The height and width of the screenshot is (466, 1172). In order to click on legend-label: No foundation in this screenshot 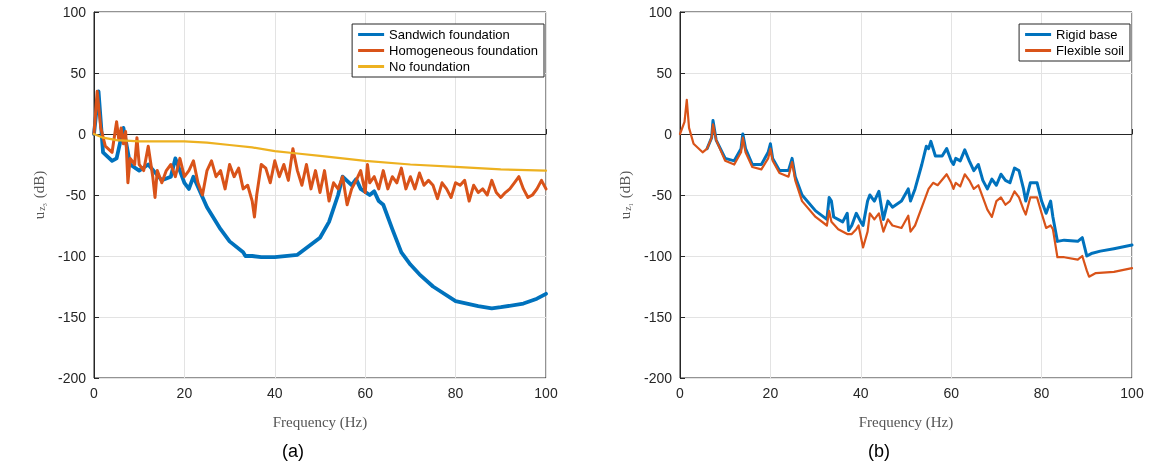, I will do `click(430, 66)`.